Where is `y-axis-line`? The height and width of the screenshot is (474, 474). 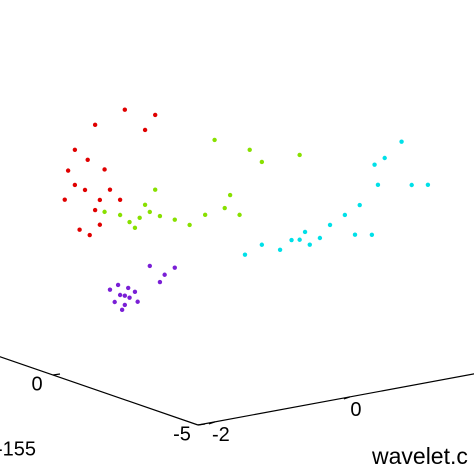 y-axis-line is located at coordinates (99, 391).